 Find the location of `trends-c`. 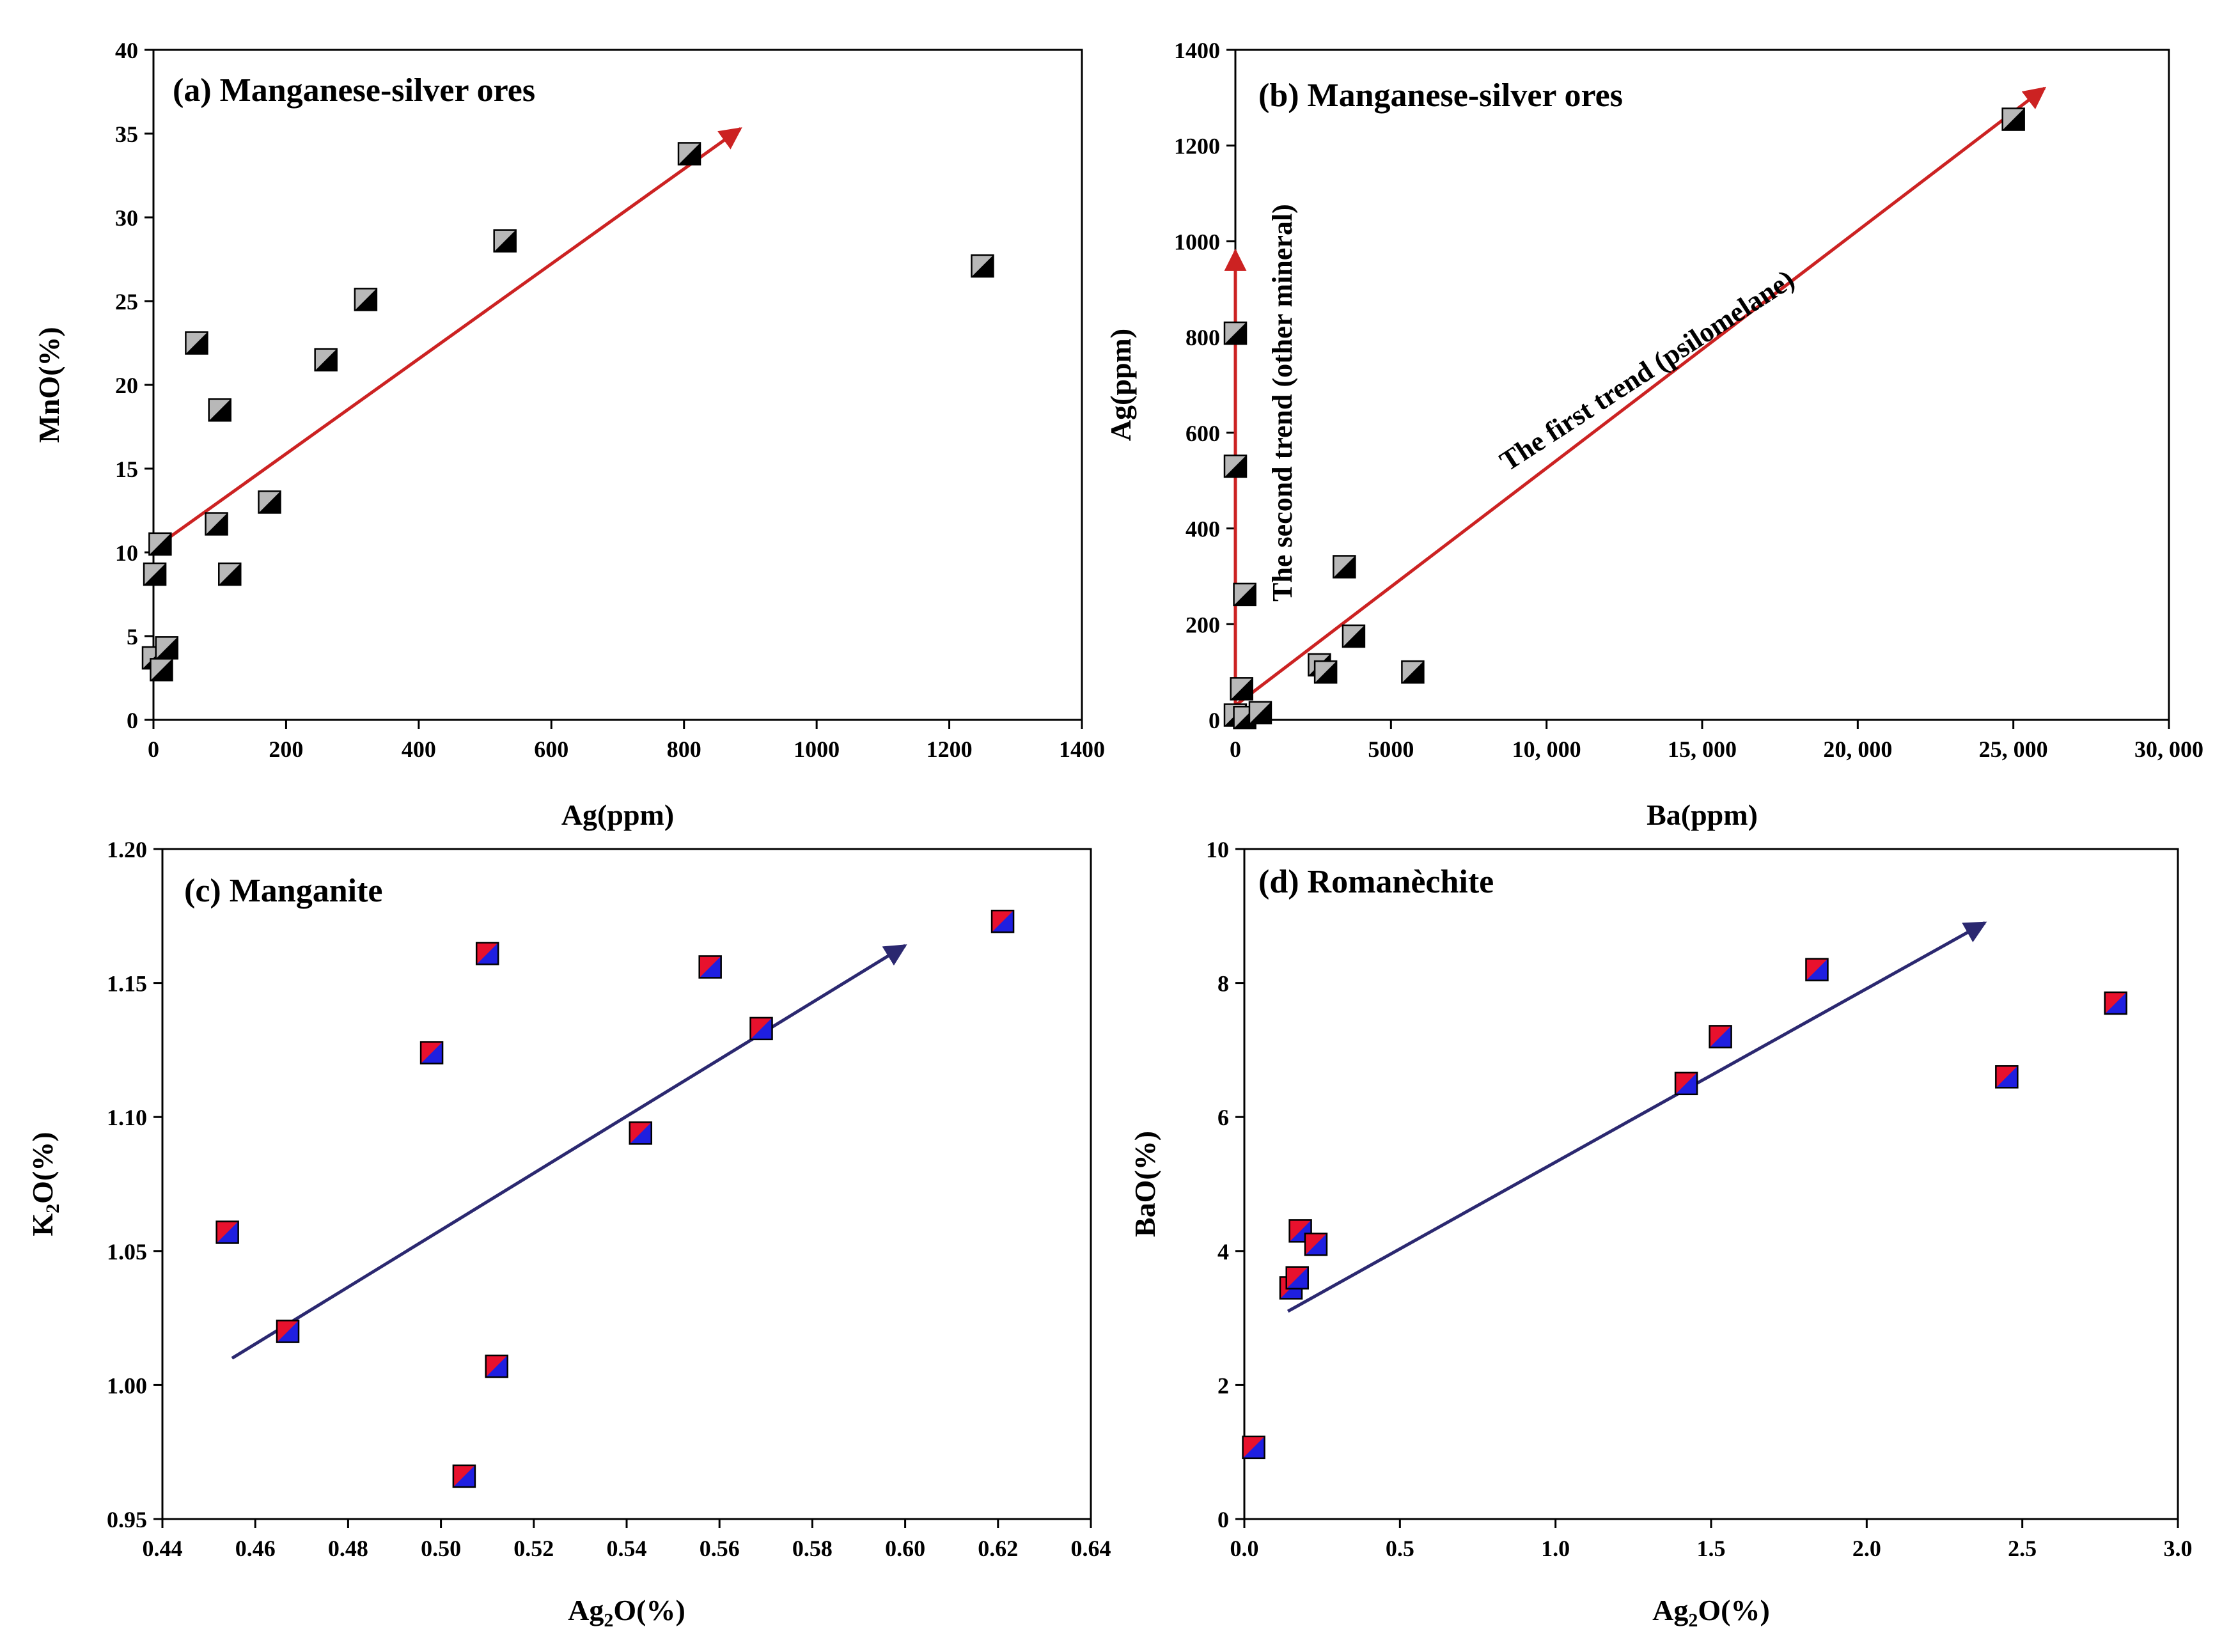

trends-c is located at coordinates (569, 1152).